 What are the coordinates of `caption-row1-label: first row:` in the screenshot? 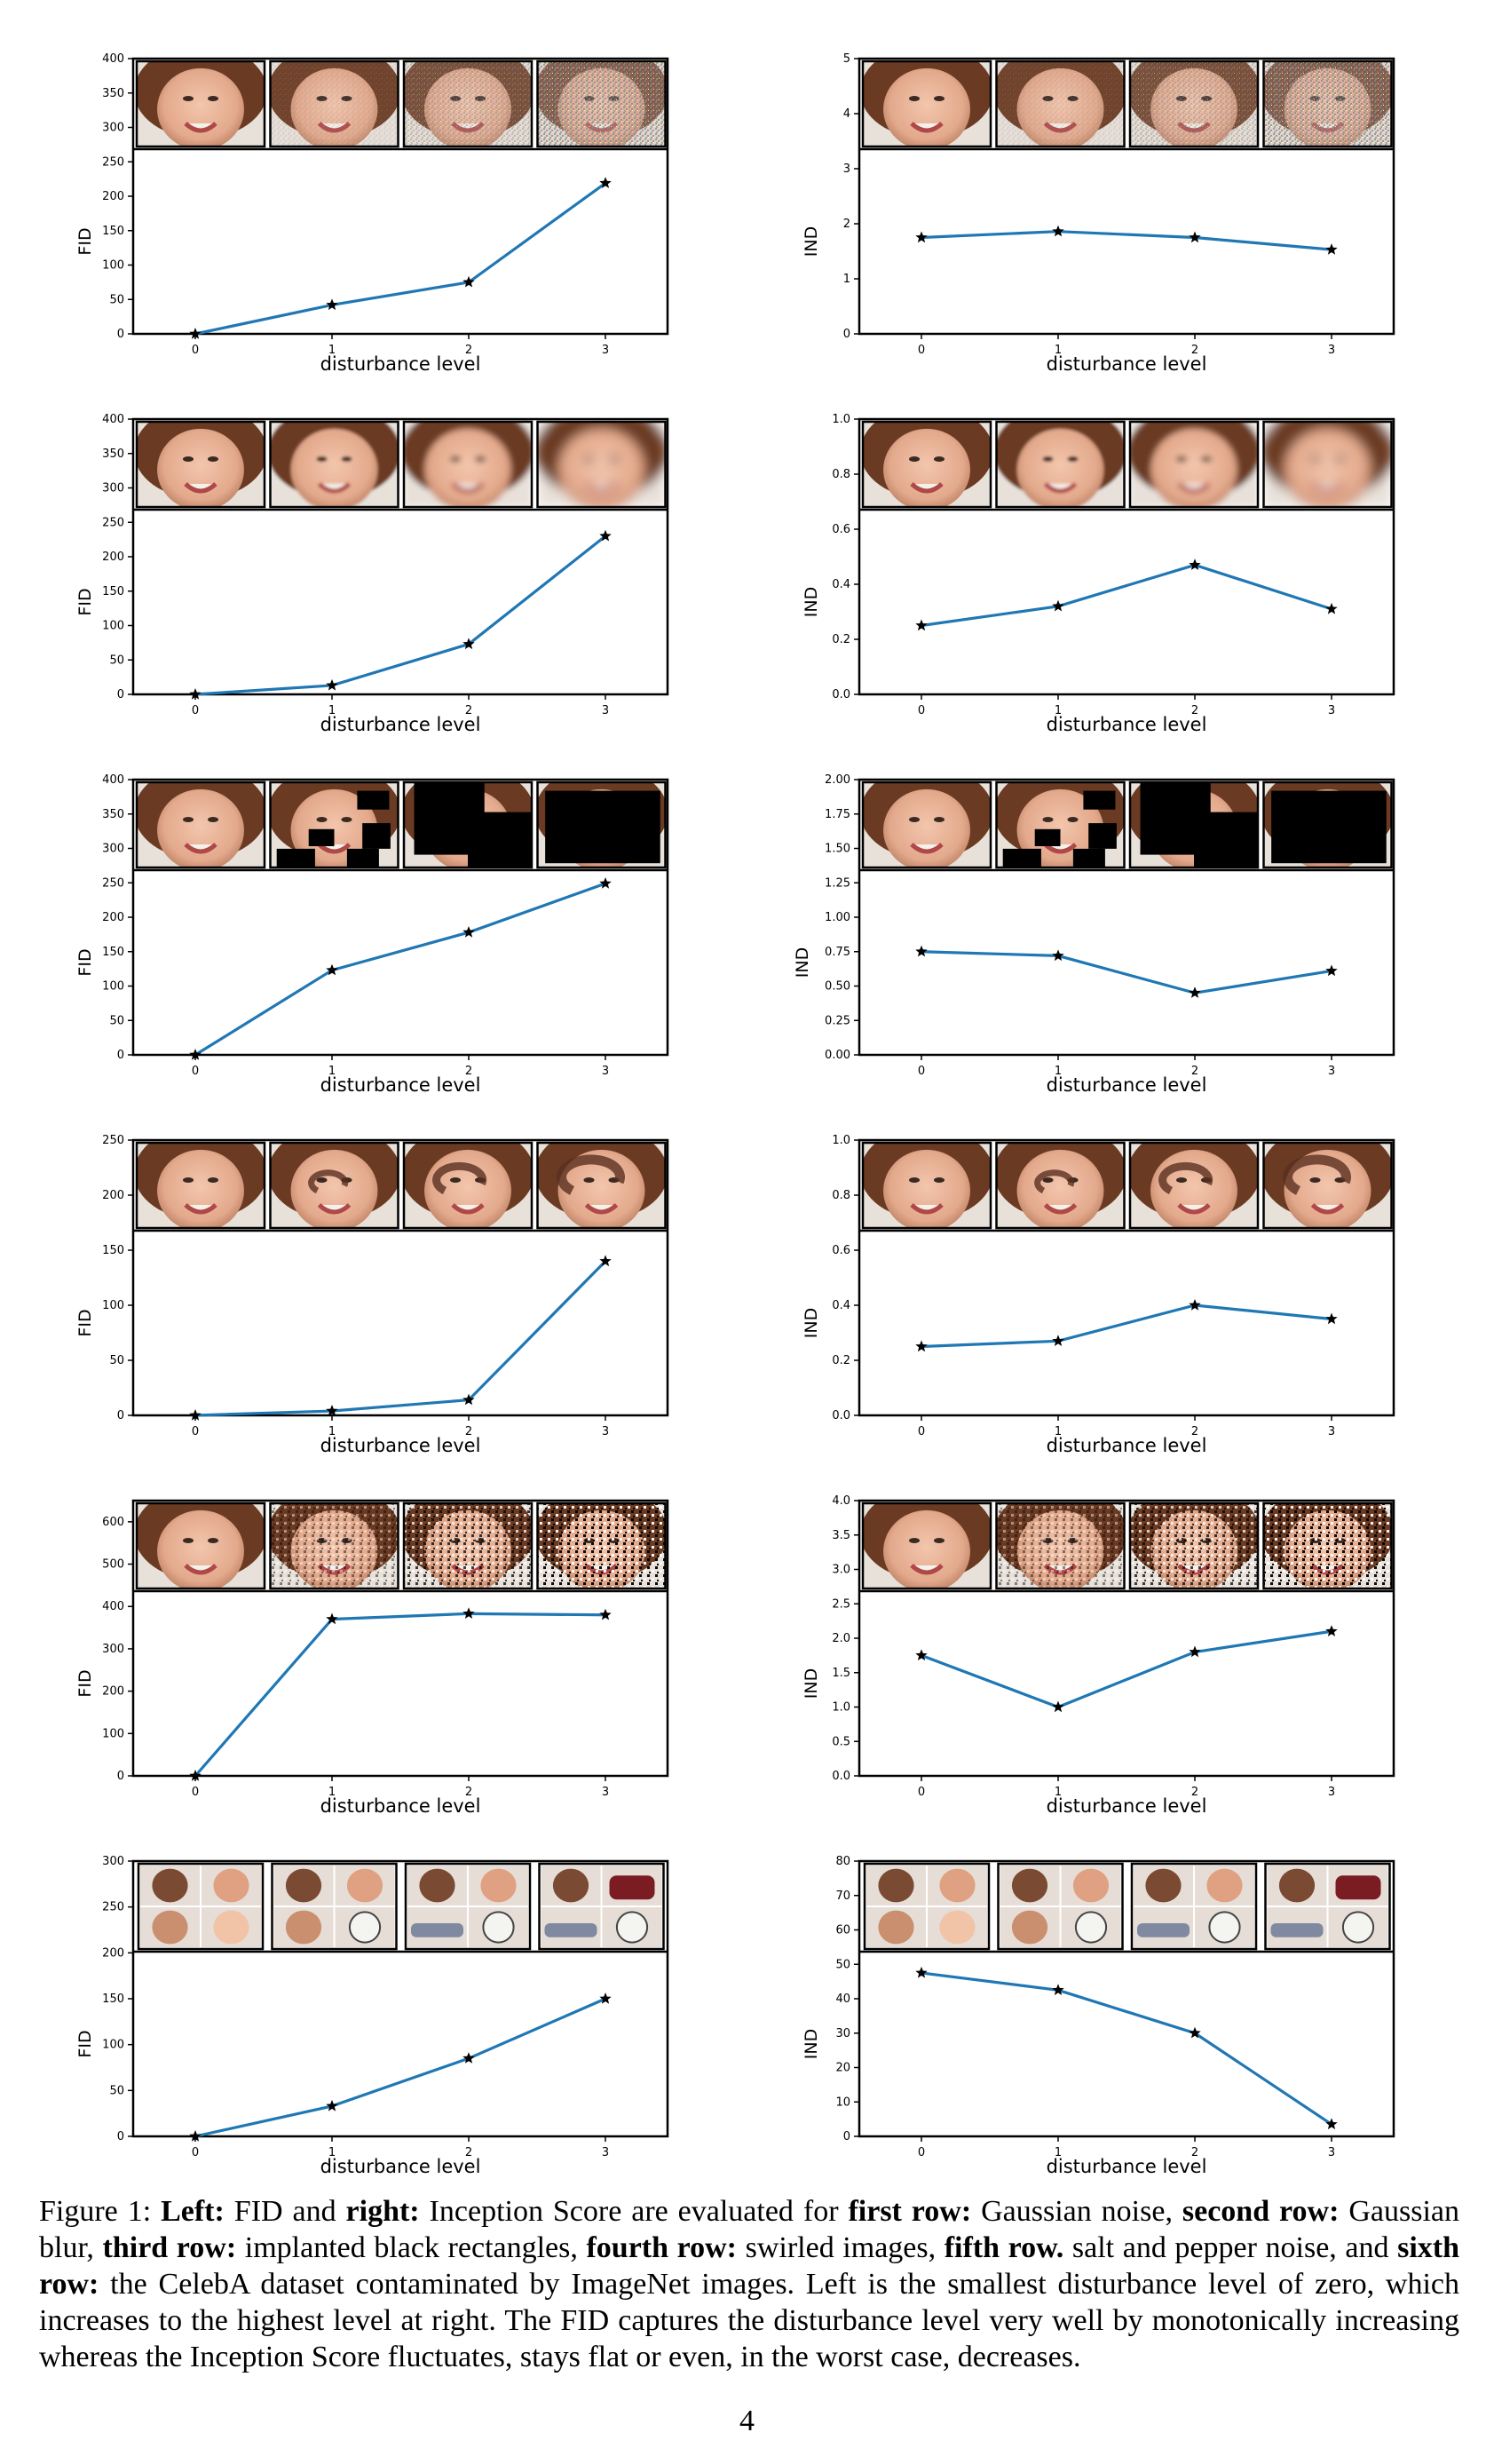 It's located at (910, 2212).